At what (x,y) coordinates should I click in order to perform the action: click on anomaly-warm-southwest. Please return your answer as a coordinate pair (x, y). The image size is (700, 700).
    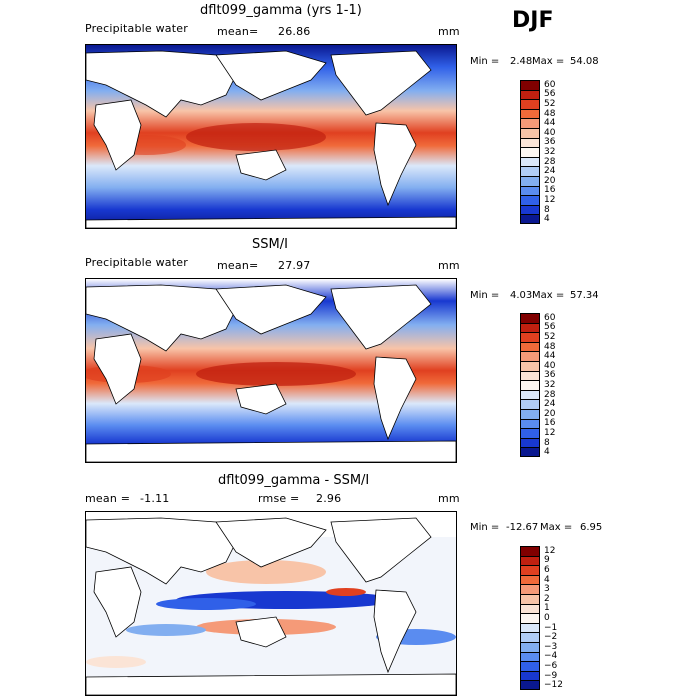
    Looking at the image, I should click on (116, 662).